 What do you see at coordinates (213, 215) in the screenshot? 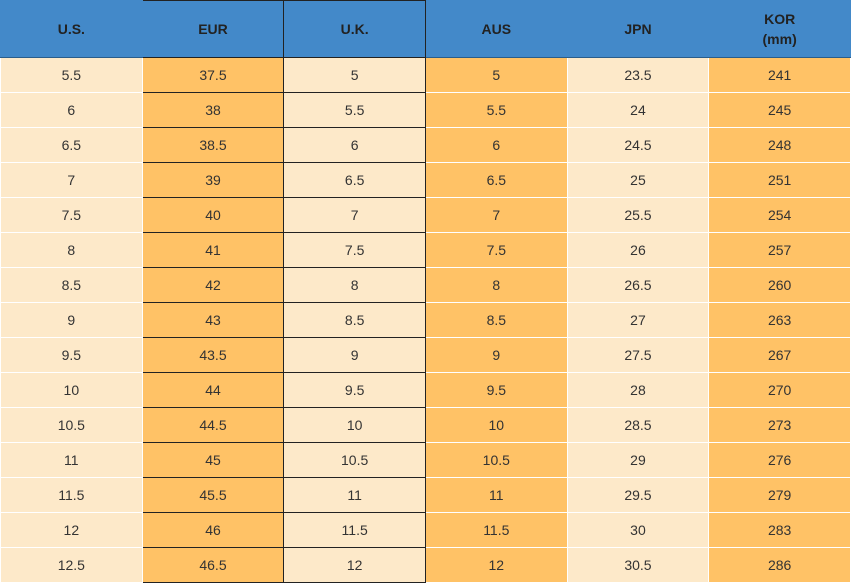
I see `table-cell: 40` at bounding box center [213, 215].